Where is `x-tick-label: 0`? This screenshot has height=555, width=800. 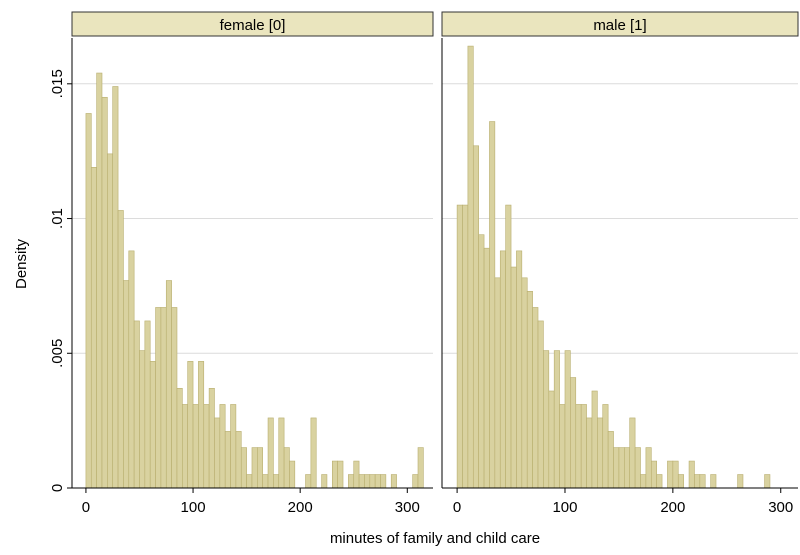 x-tick-label: 0 is located at coordinates (457, 507).